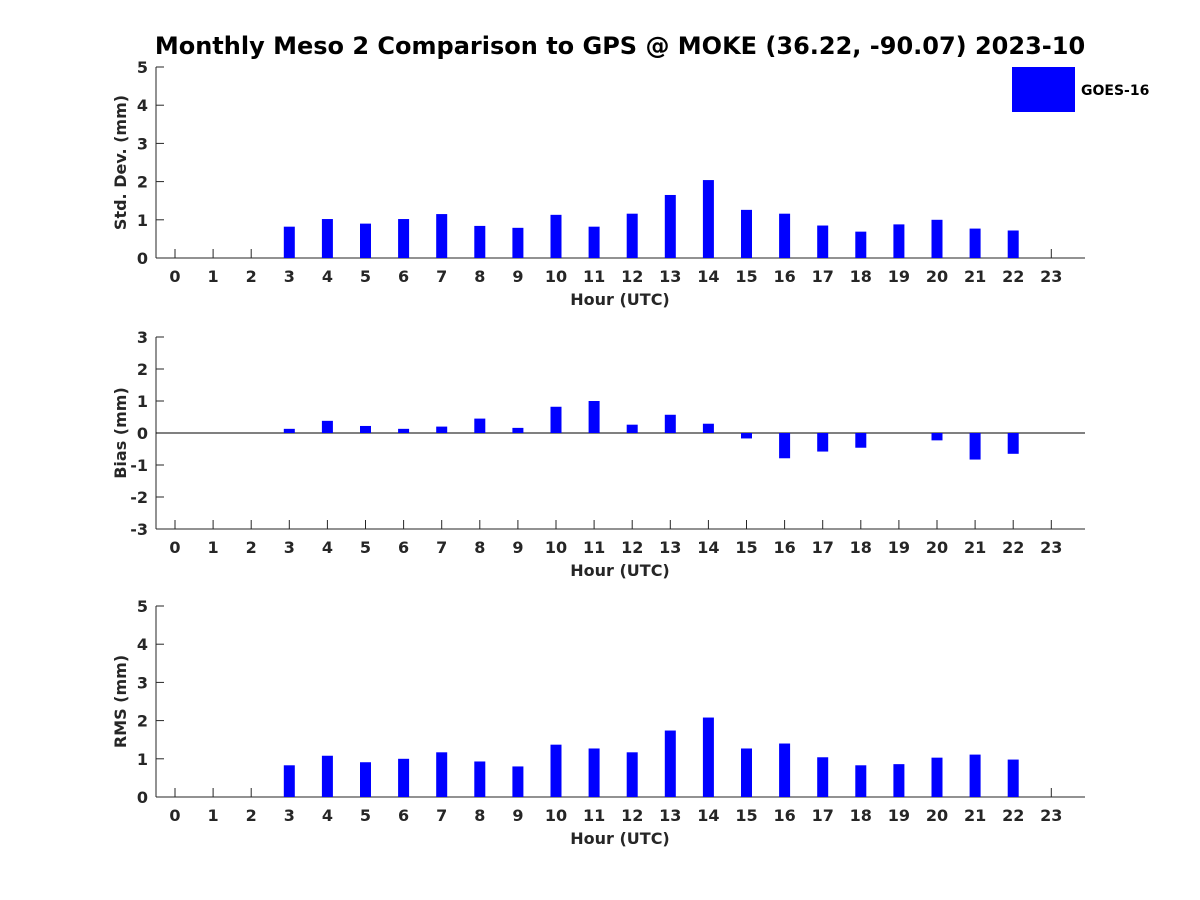 Image resolution: width=1200 pixels, height=900 pixels. I want to click on y-axis-label: Bias (mm), so click(120, 433).